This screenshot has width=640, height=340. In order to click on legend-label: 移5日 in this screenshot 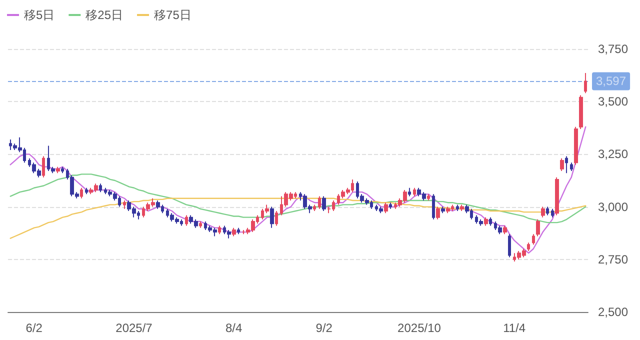, I will do `click(39, 15)`.